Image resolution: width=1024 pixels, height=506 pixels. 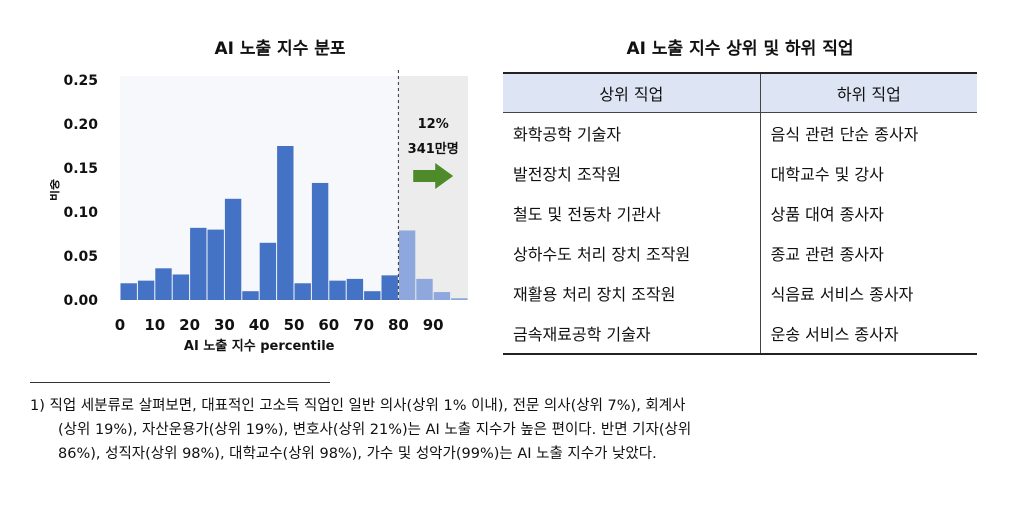 What do you see at coordinates (80, 169) in the screenshot?
I see `y-tick-label: 0.15` at bounding box center [80, 169].